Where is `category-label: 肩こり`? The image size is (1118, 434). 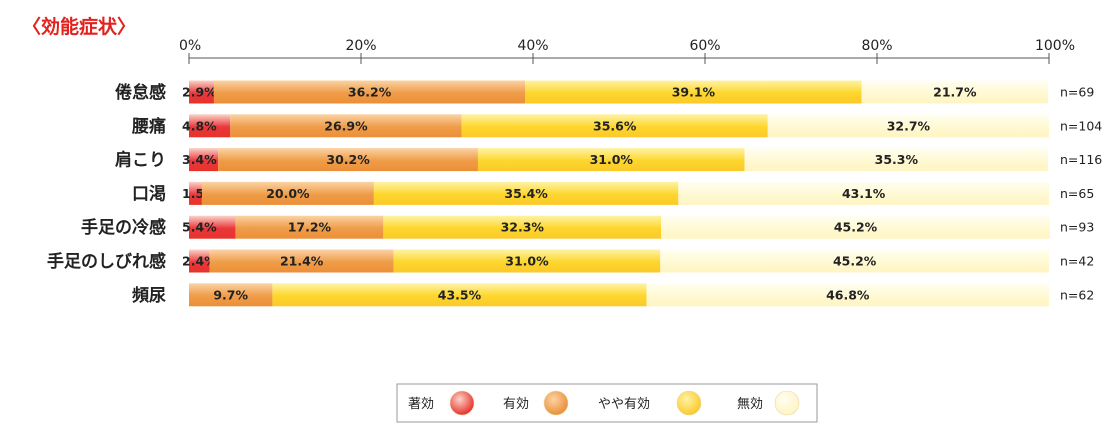
category-label: 肩こり is located at coordinates (140, 160).